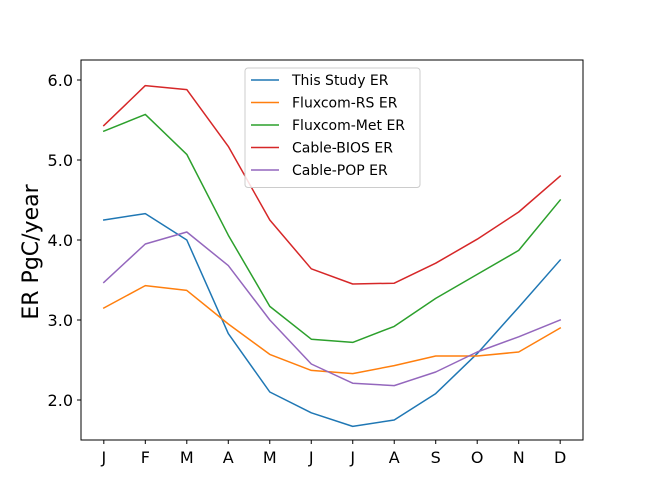 The width and height of the screenshot is (648, 504). What do you see at coordinates (477, 457) in the screenshot?
I see `x-tick-label: O` at bounding box center [477, 457].